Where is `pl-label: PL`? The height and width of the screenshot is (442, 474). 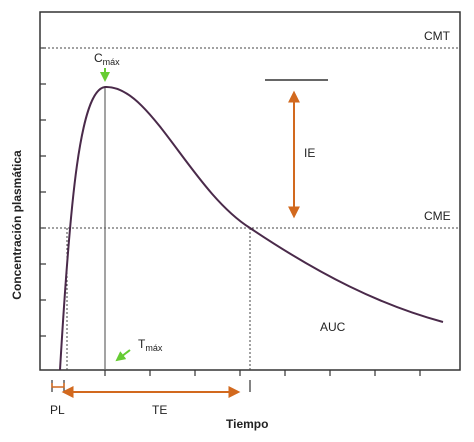
pl-label: PL is located at coordinates (57, 410).